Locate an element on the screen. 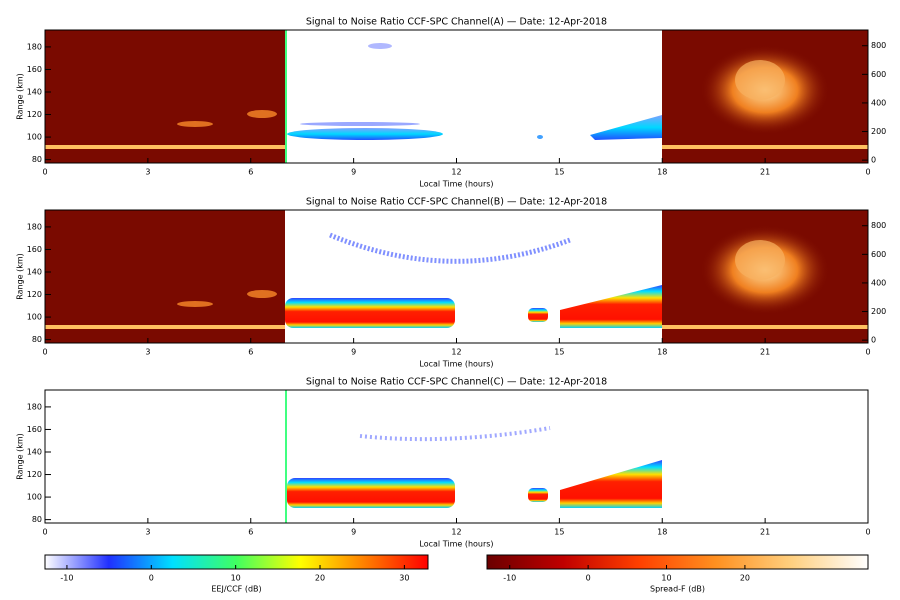 This screenshot has height=600, width=900. echo-image-c is located at coordinates (473, 456).